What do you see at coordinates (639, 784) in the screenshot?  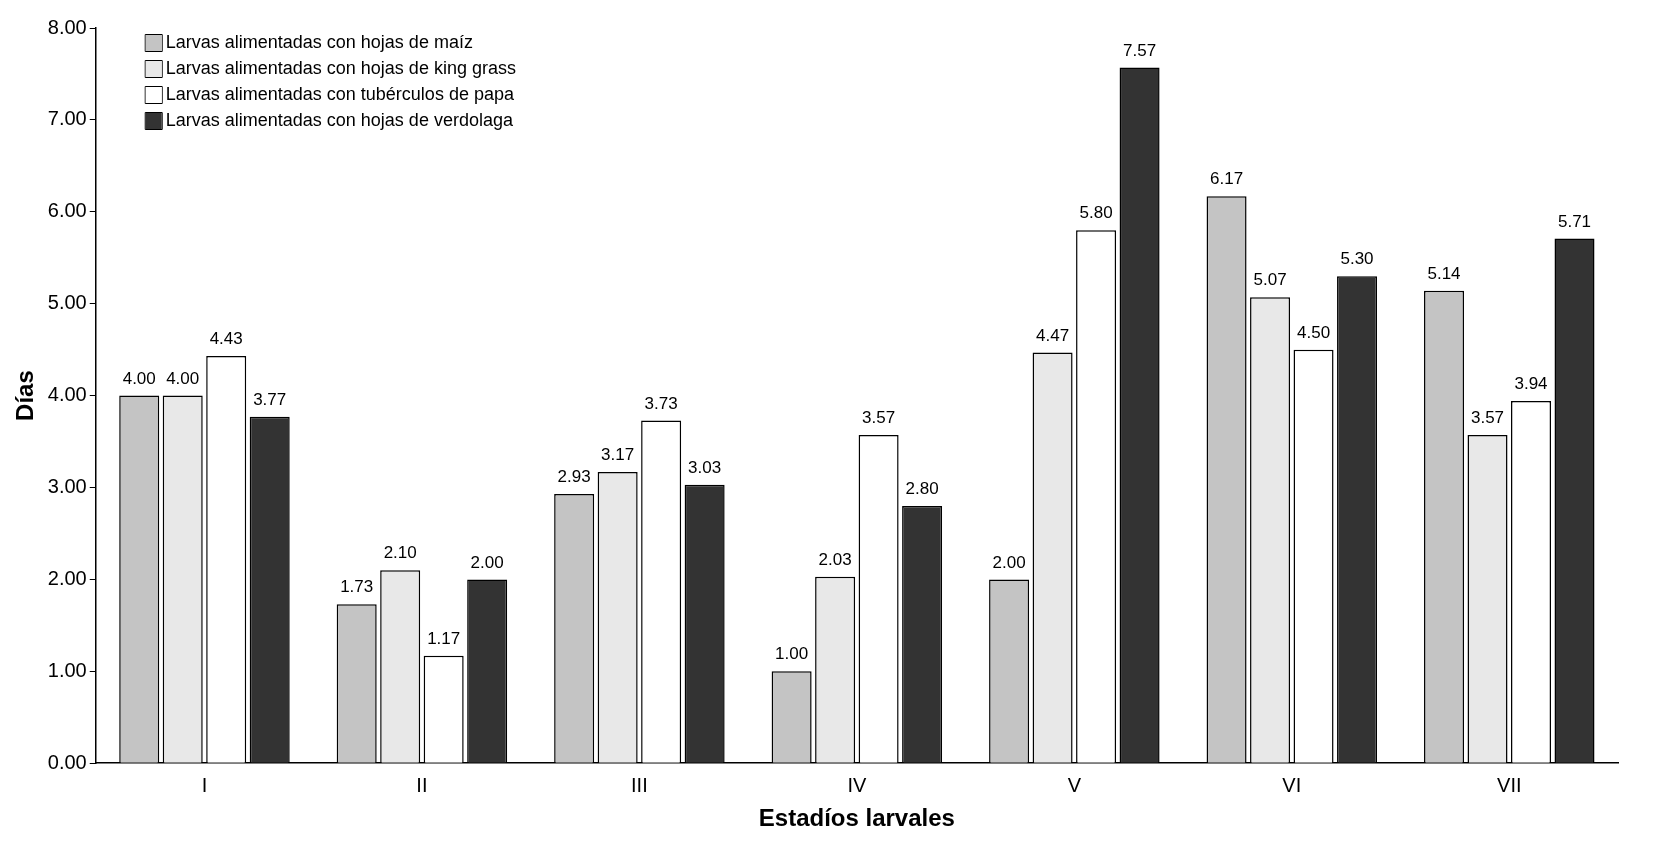 I see `x-tick-label: III` at bounding box center [639, 784].